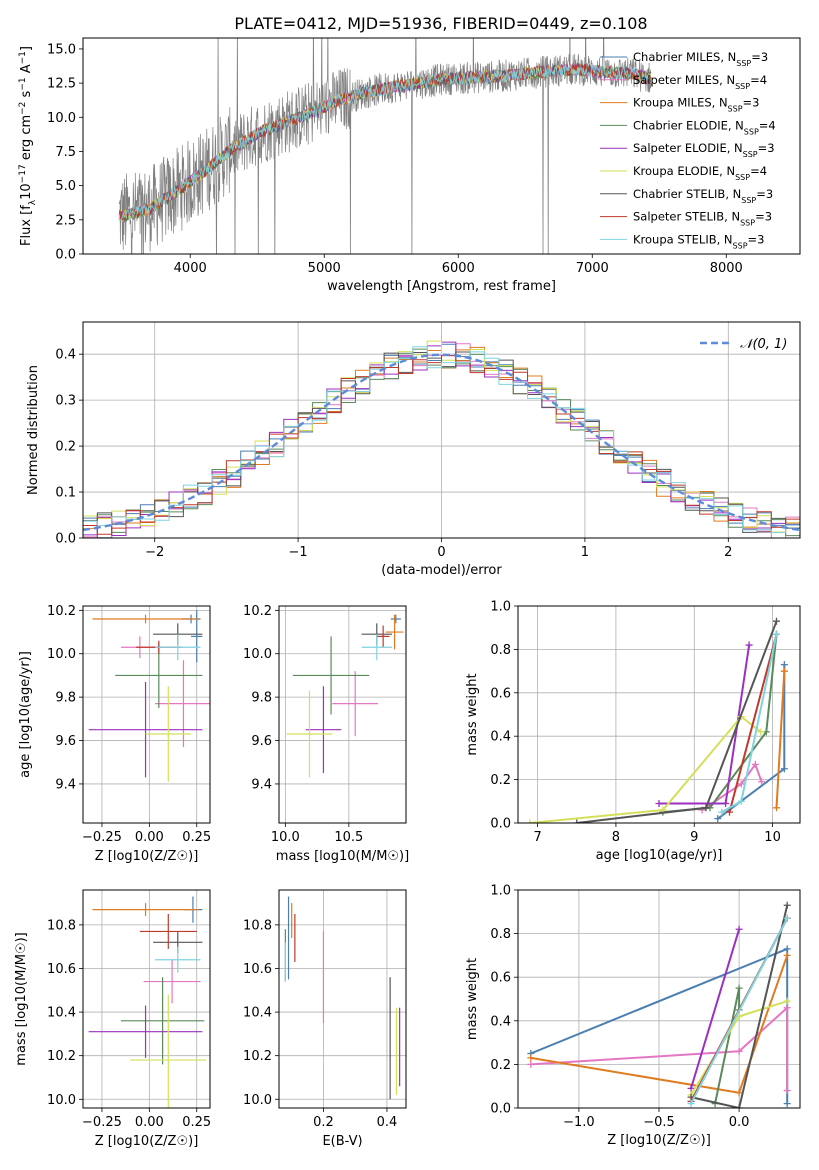 The image size is (819, 1170). Describe the element at coordinates (21, 998) in the screenshot. I see `y-axis-label: mass [log10(M/M☉)]` at that location.